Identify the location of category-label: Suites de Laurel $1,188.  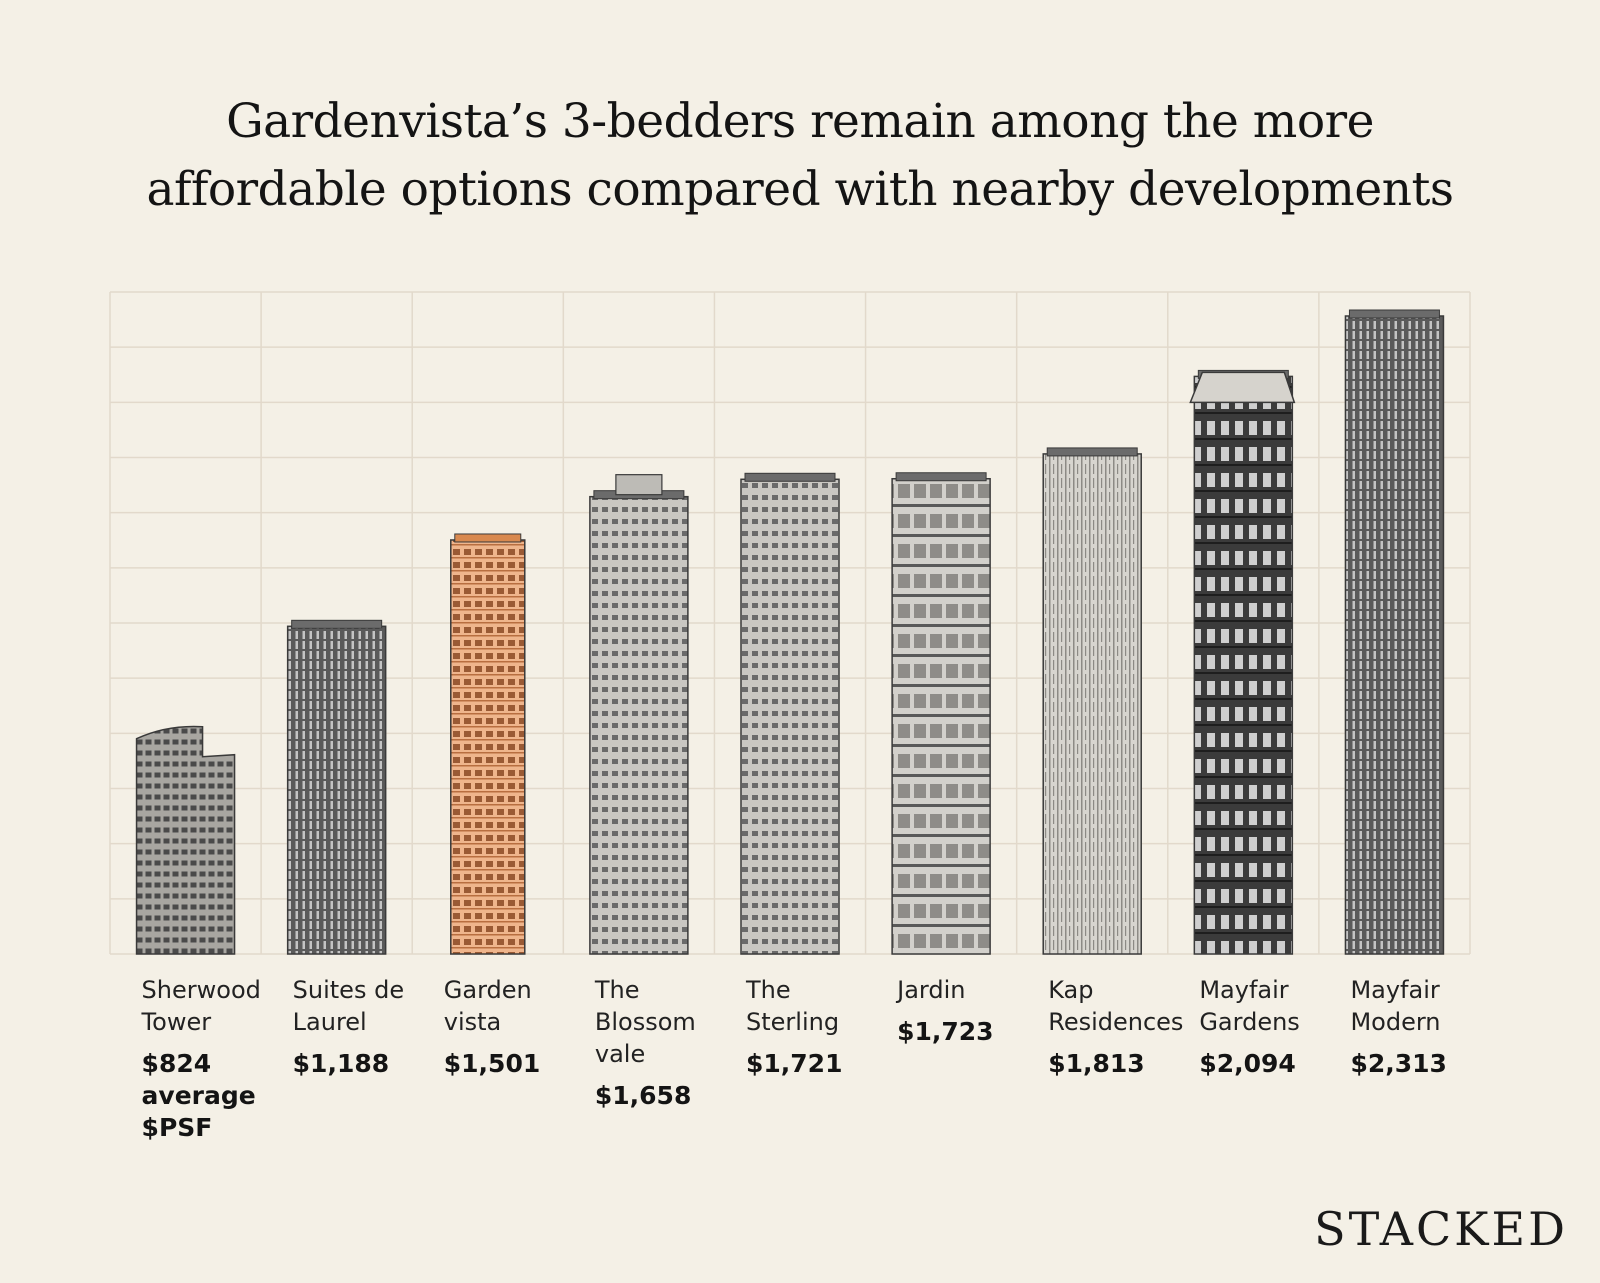
(363, 1027).